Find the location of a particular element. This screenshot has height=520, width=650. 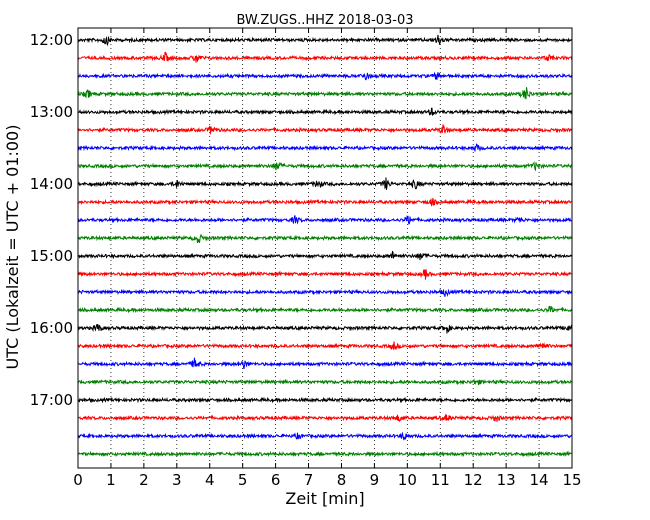

y-tick-label: 13:00 is located at coordinates (51, 112).